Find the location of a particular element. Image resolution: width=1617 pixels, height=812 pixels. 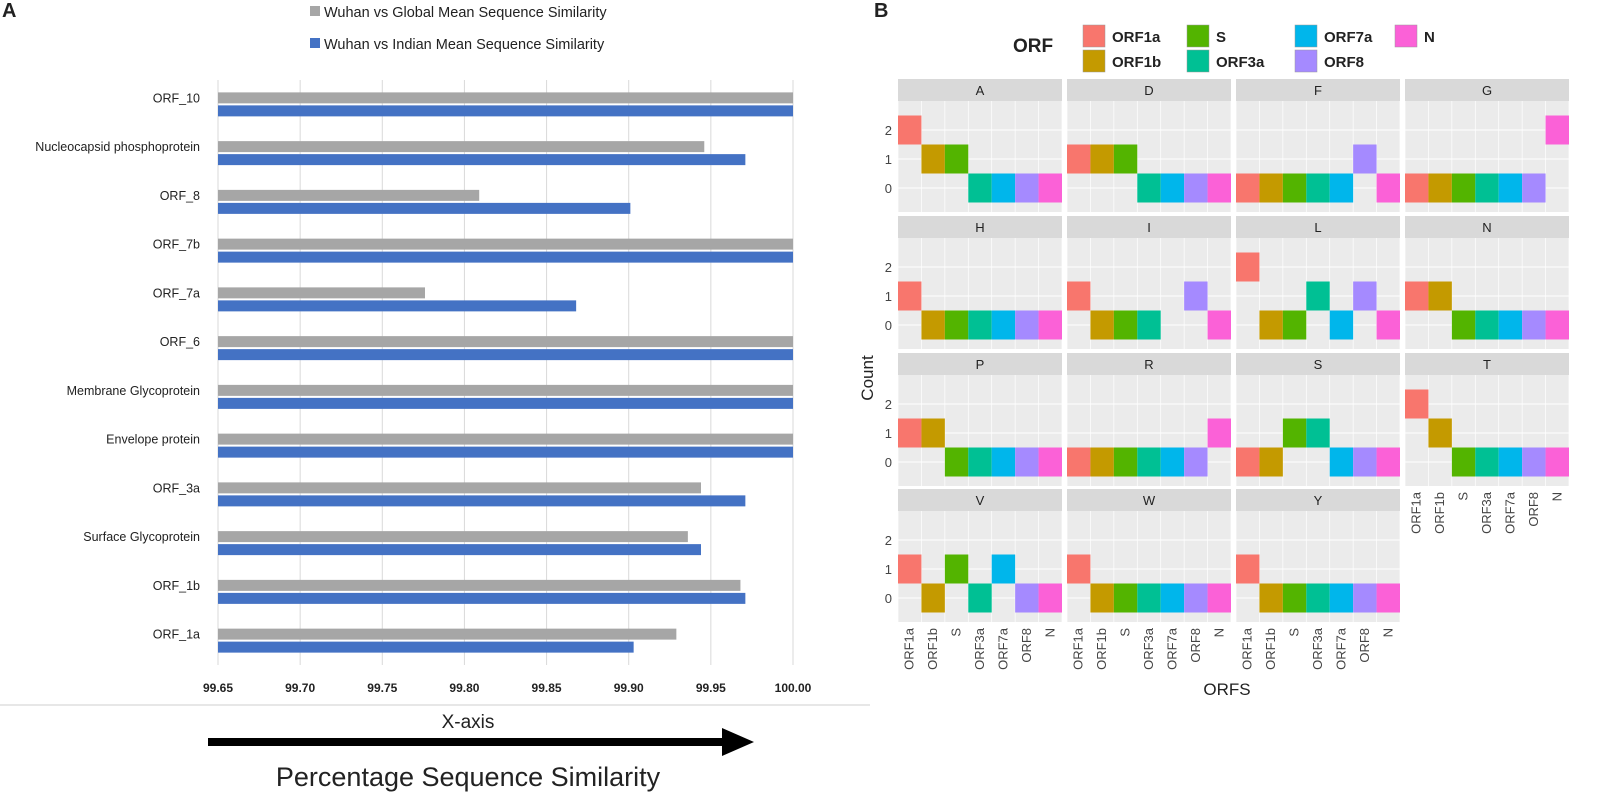

x-tick-label: S is located at coordinates (956, 632).